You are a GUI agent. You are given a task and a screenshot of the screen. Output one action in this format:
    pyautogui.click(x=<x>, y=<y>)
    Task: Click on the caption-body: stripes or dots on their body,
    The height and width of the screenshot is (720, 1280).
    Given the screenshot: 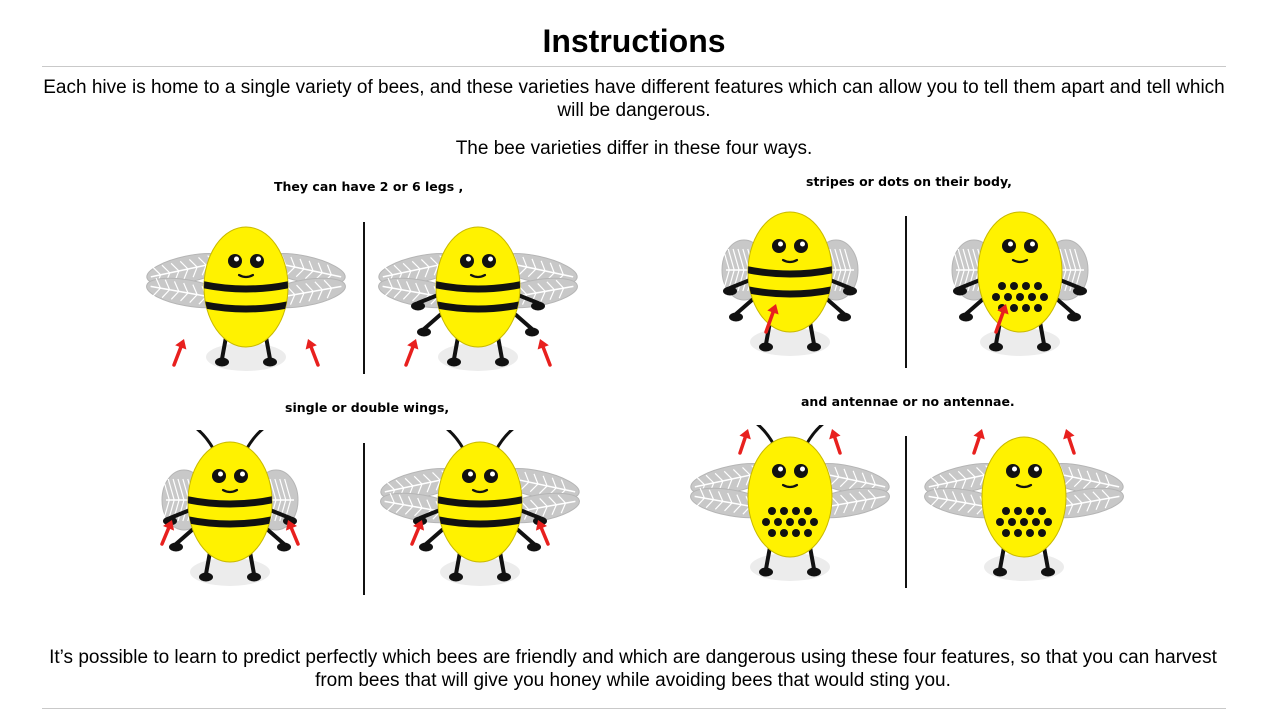 What is the action you would take?
    pyautogui.click(x=909, y=181)
    